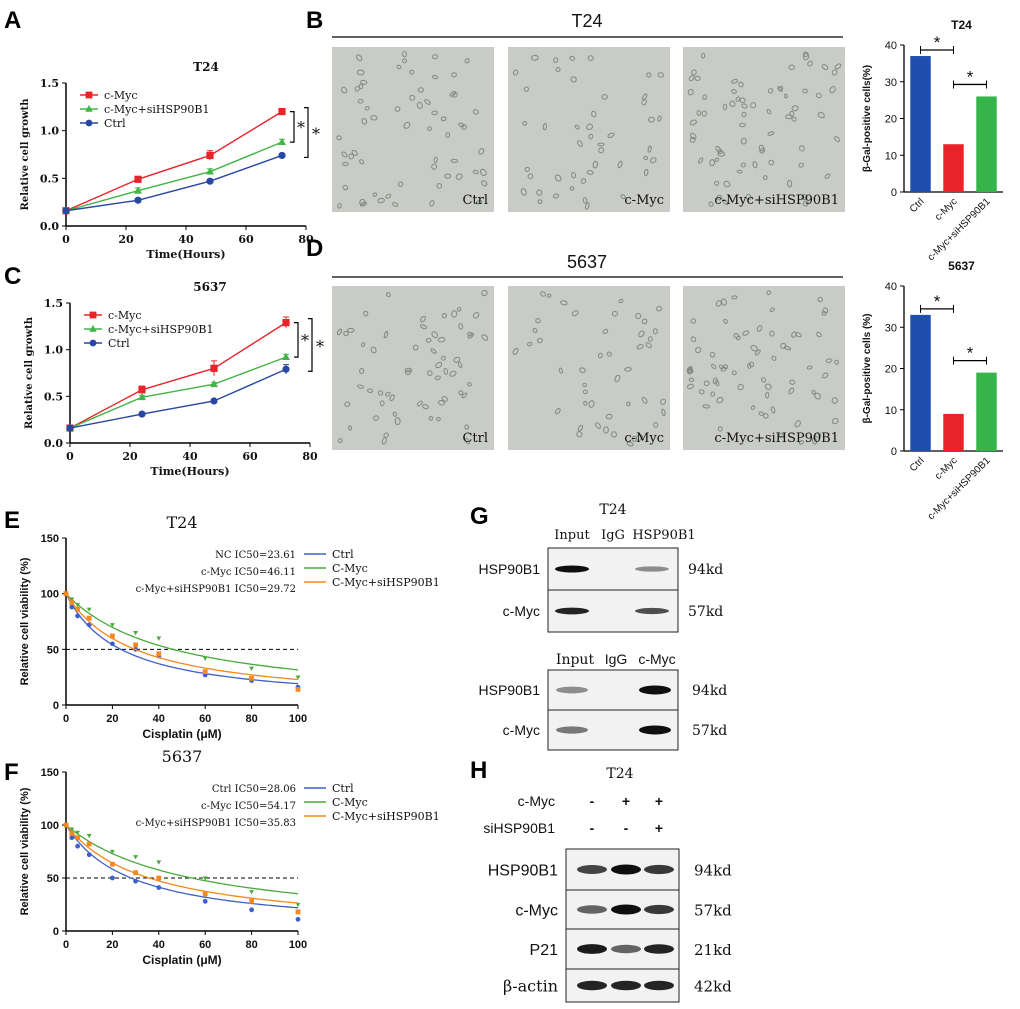  Describe the element at coordinates (544, 950) in the screenshot. I see `protein-label: P21` at that location.